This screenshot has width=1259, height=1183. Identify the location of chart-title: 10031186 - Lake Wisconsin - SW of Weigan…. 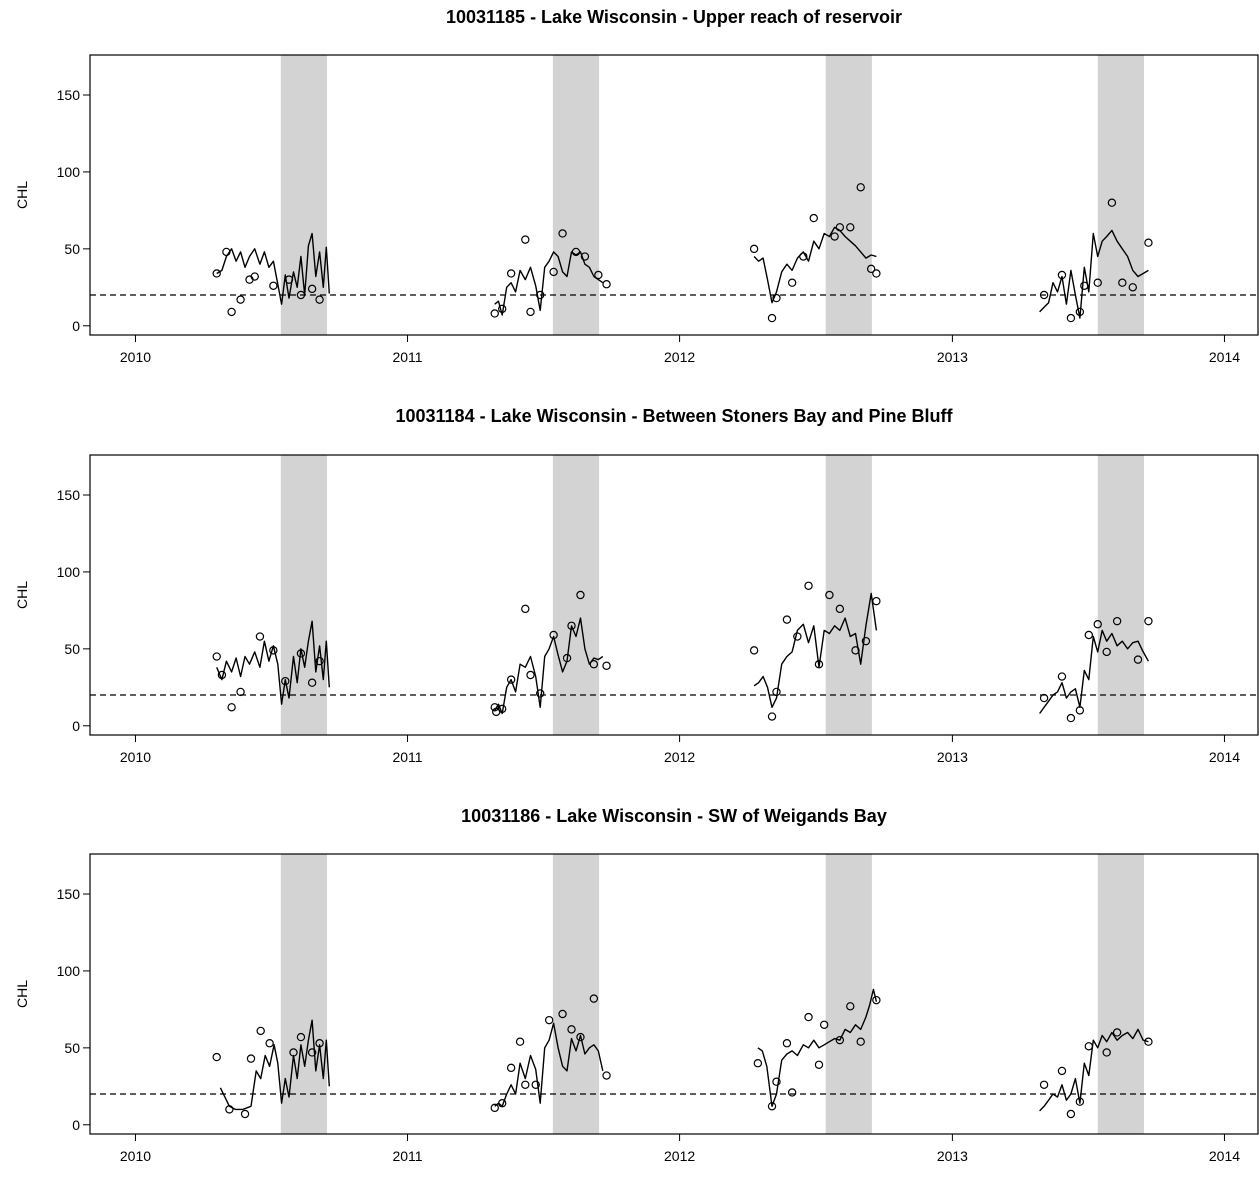
(674, 816).